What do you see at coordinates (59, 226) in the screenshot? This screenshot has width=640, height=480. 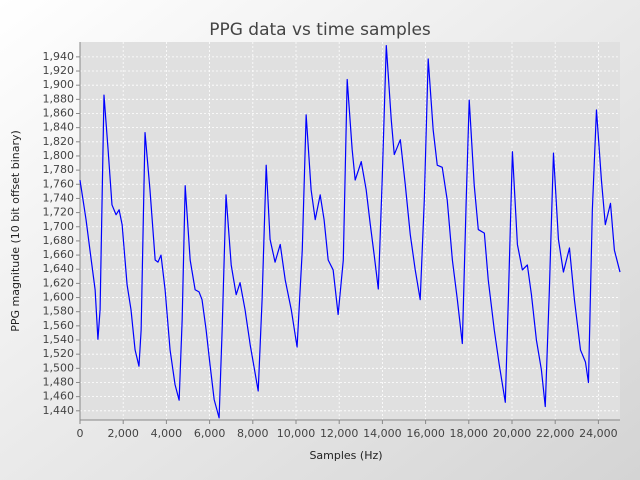 I see `y-tick-label: 1,700` at bounding box center [59, 226].